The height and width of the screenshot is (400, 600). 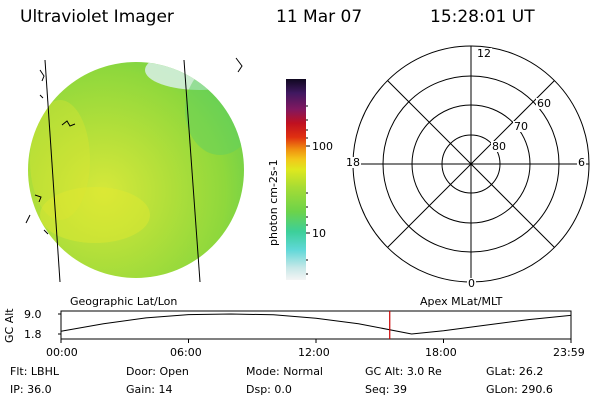 I want to click on colorbar-ticks, so click(x=308, y=190).